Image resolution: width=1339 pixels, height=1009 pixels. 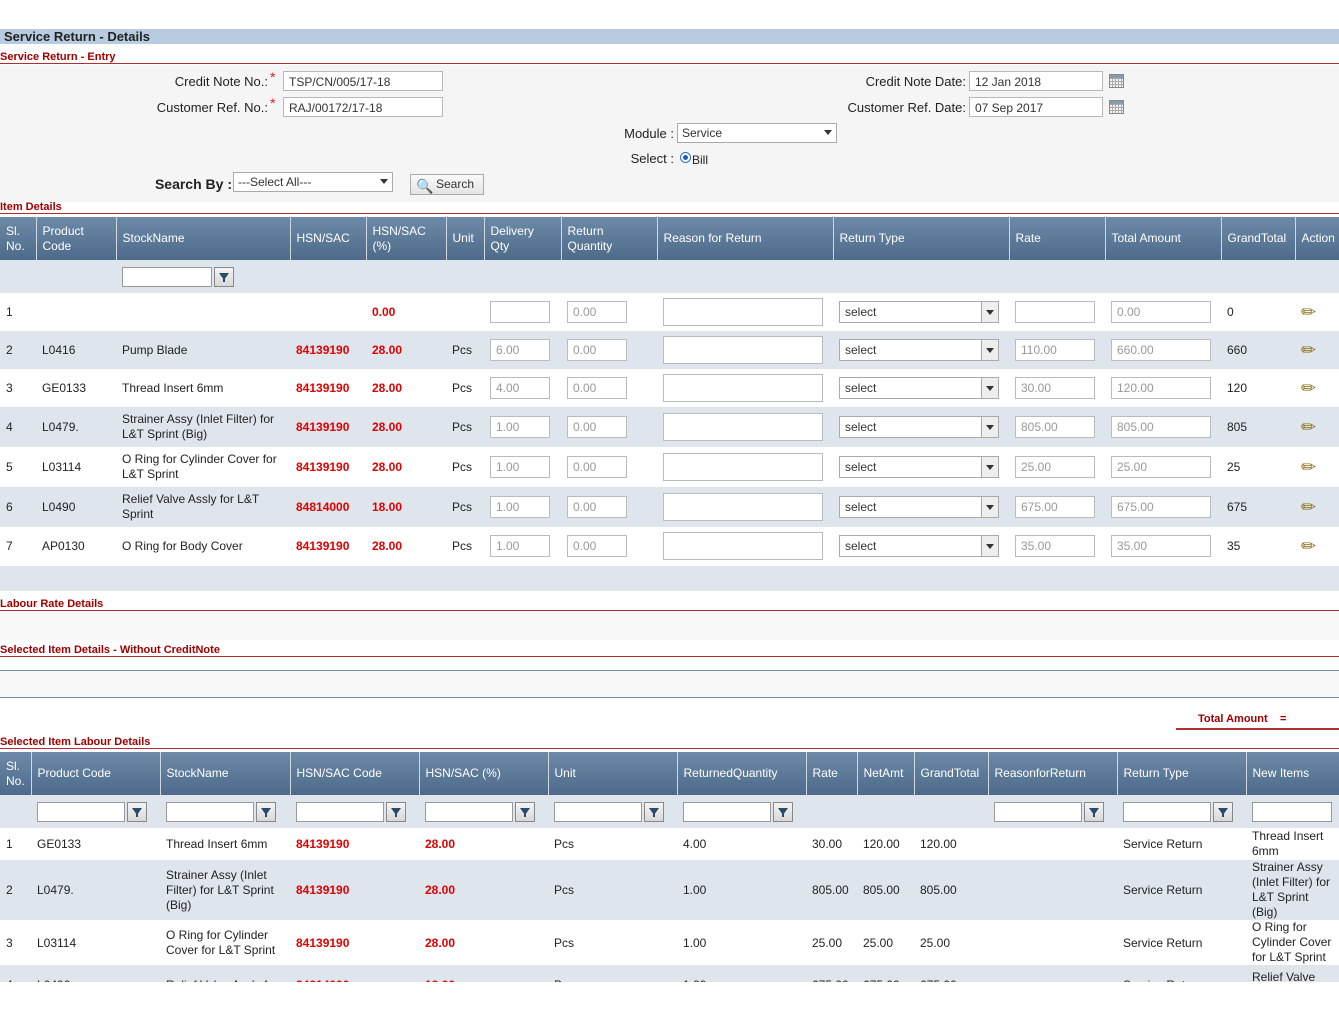 What do you see at coordinates (328, 238) in the screenshot?
I see `col-header-hsn-sac: HSN/SAC` at bounding box center [328, 238].